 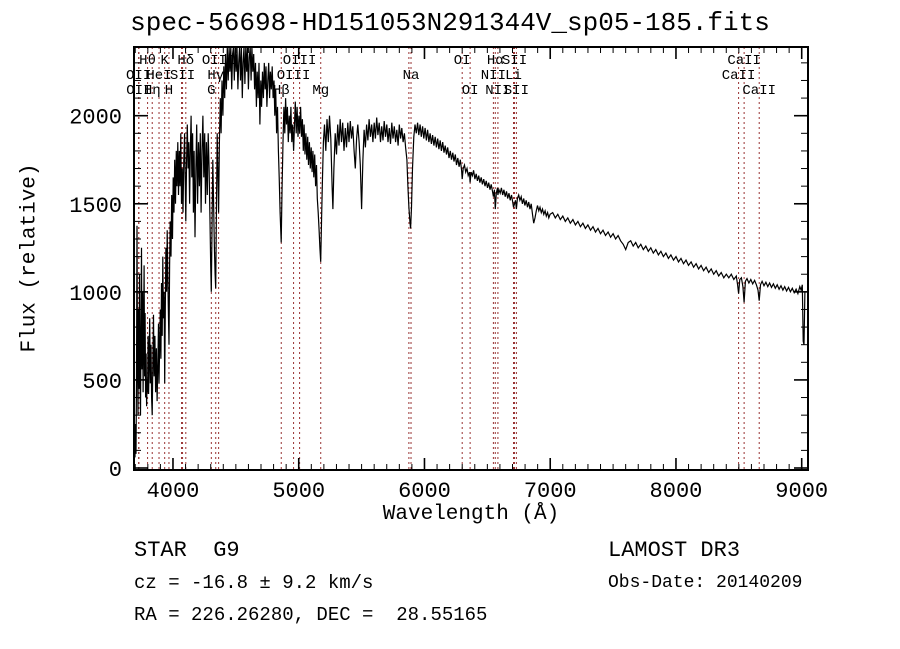 What do you see at coordinates (115, 470) in the screenshot?
I see `y-tick-label: 0` at bounding box center [115, 470].